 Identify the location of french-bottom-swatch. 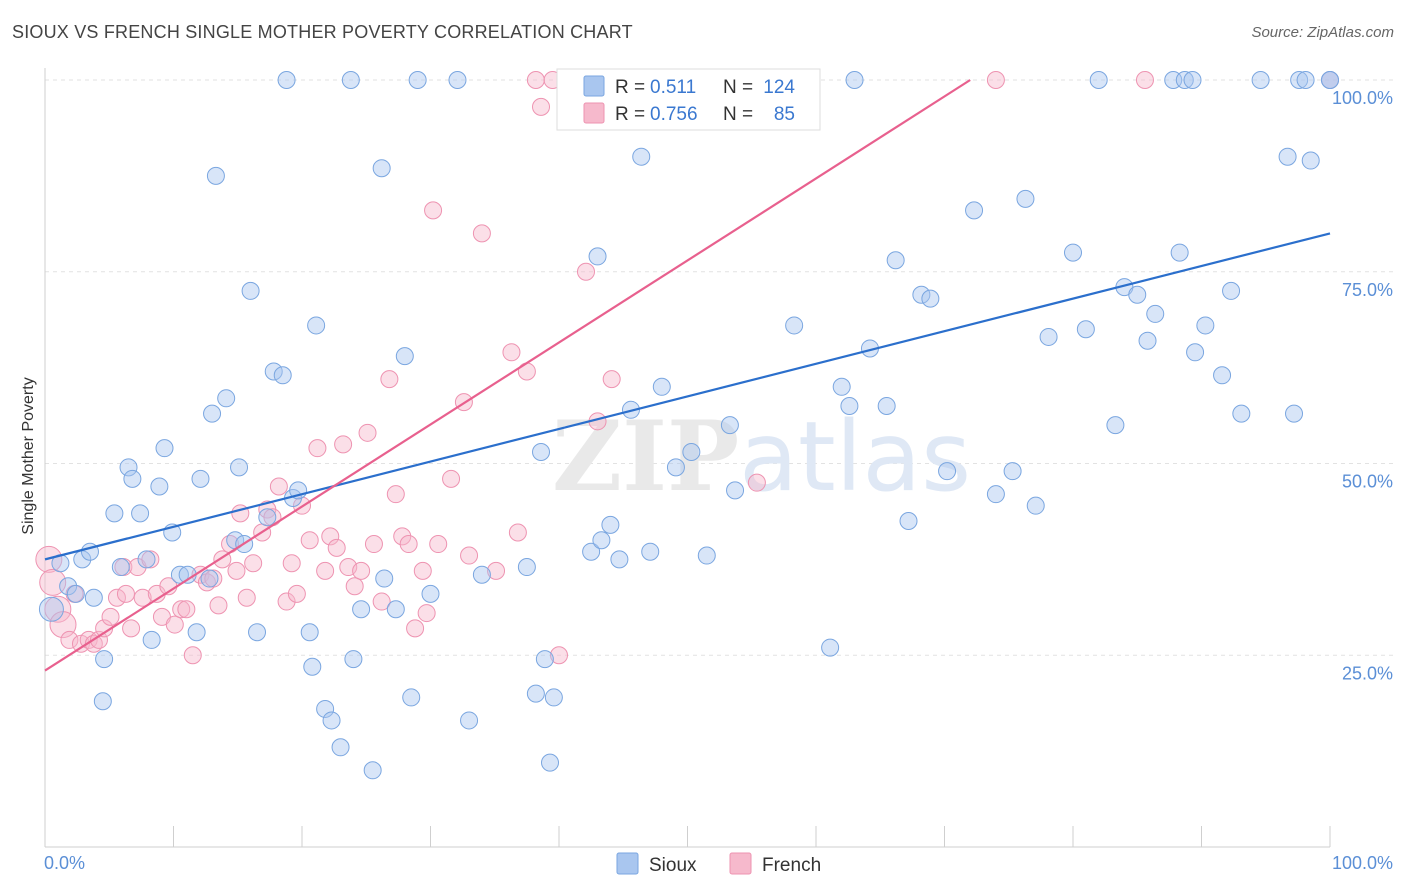
(740, 863).